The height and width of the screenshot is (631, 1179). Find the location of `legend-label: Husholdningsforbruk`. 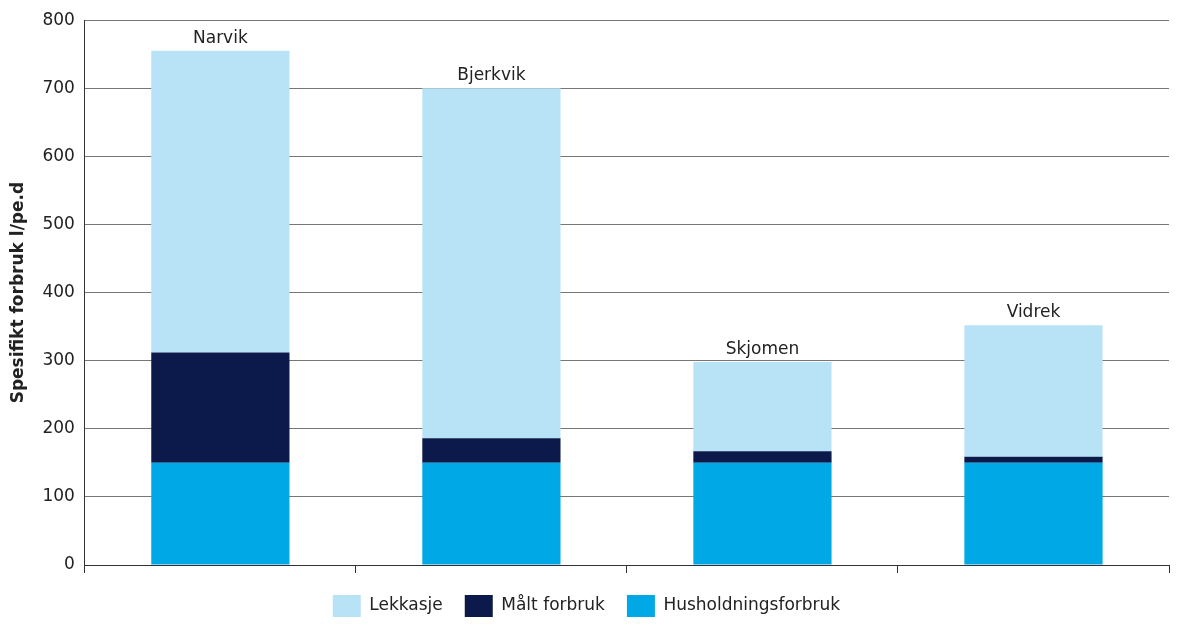

legend-label: Husholdningsforbruk is located at coordinates (752, 604).